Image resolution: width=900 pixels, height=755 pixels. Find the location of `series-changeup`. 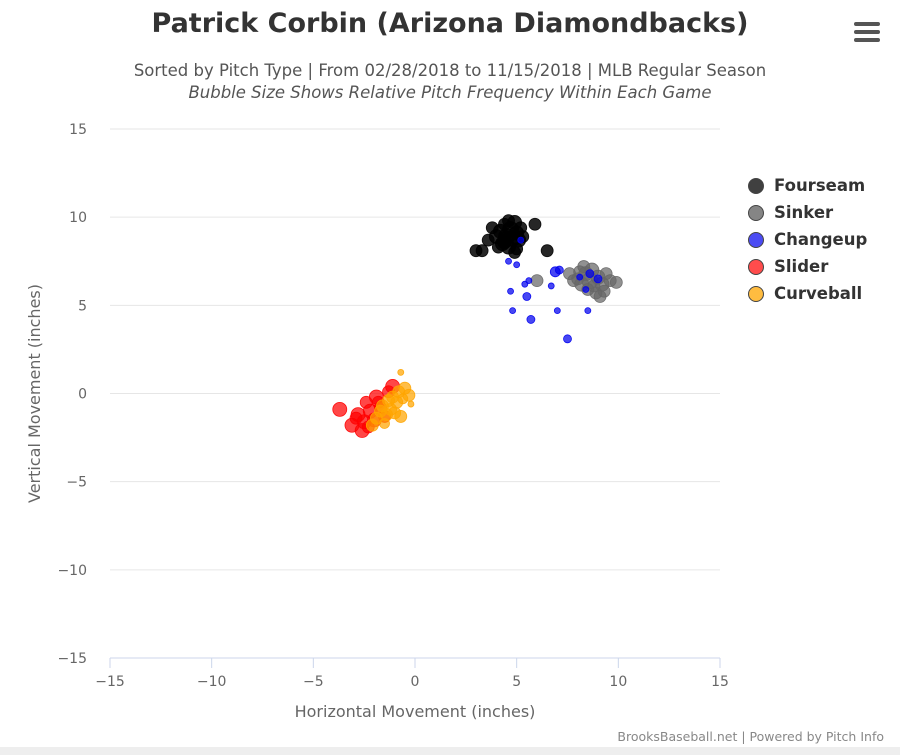

series-changeup is located at coordinates (554, 290).